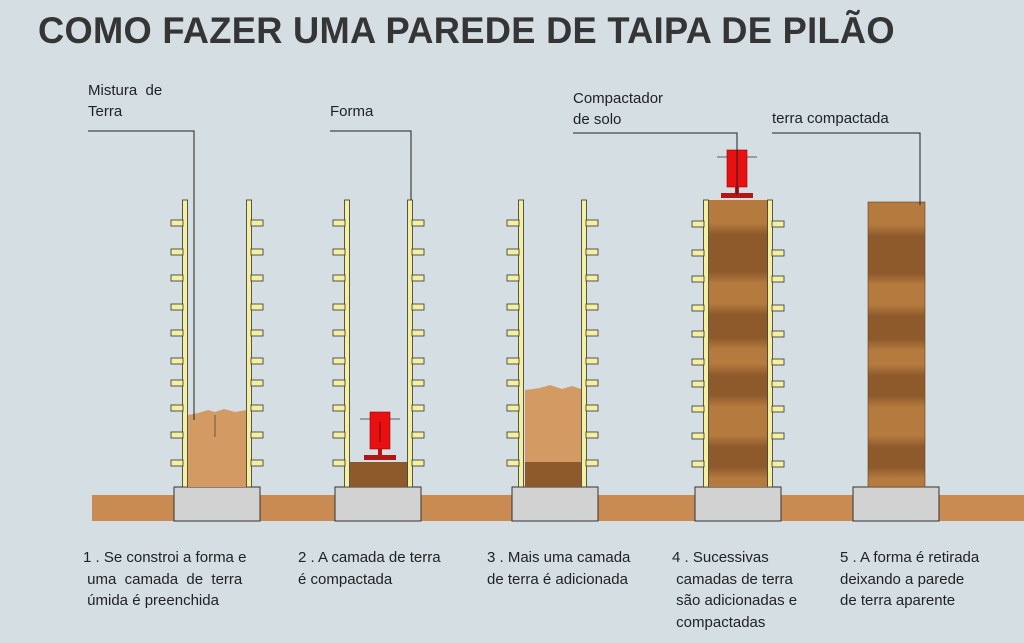 This screenshot has height=643, width=1024. I want to click on leader-line-compacted-earth, so click(846, 168).